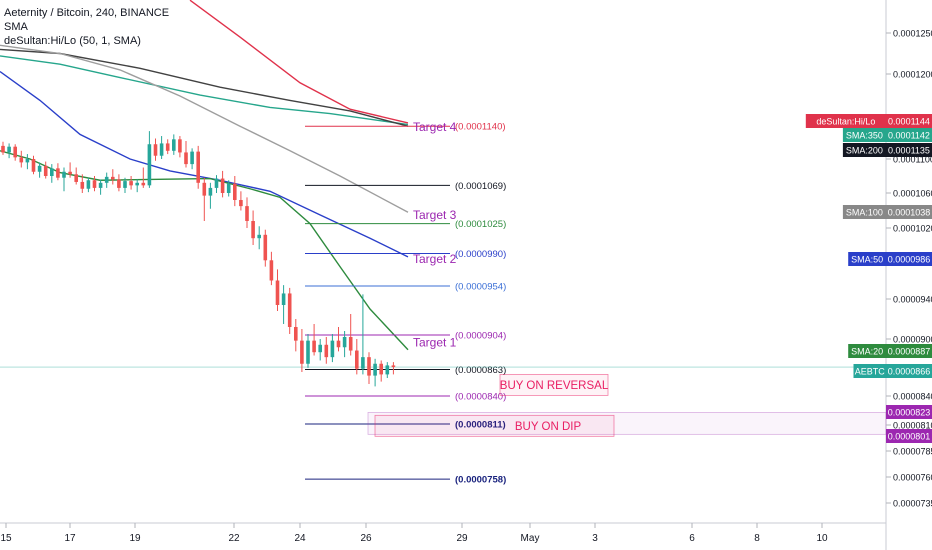 The height and width of the screenshot is (550, 932). What do you see at coordinates (300, 538) in the screenshot?
I see `time-label: 24` at bounding box center [300, 538].